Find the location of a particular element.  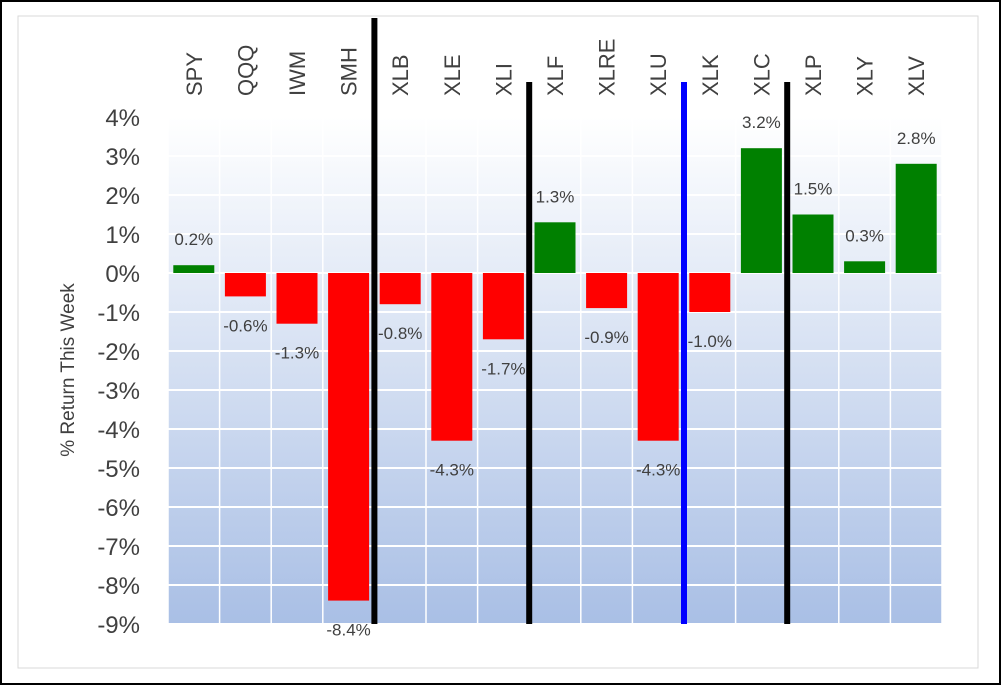

data-label: -1.7% is located at coordinates (503, 368).